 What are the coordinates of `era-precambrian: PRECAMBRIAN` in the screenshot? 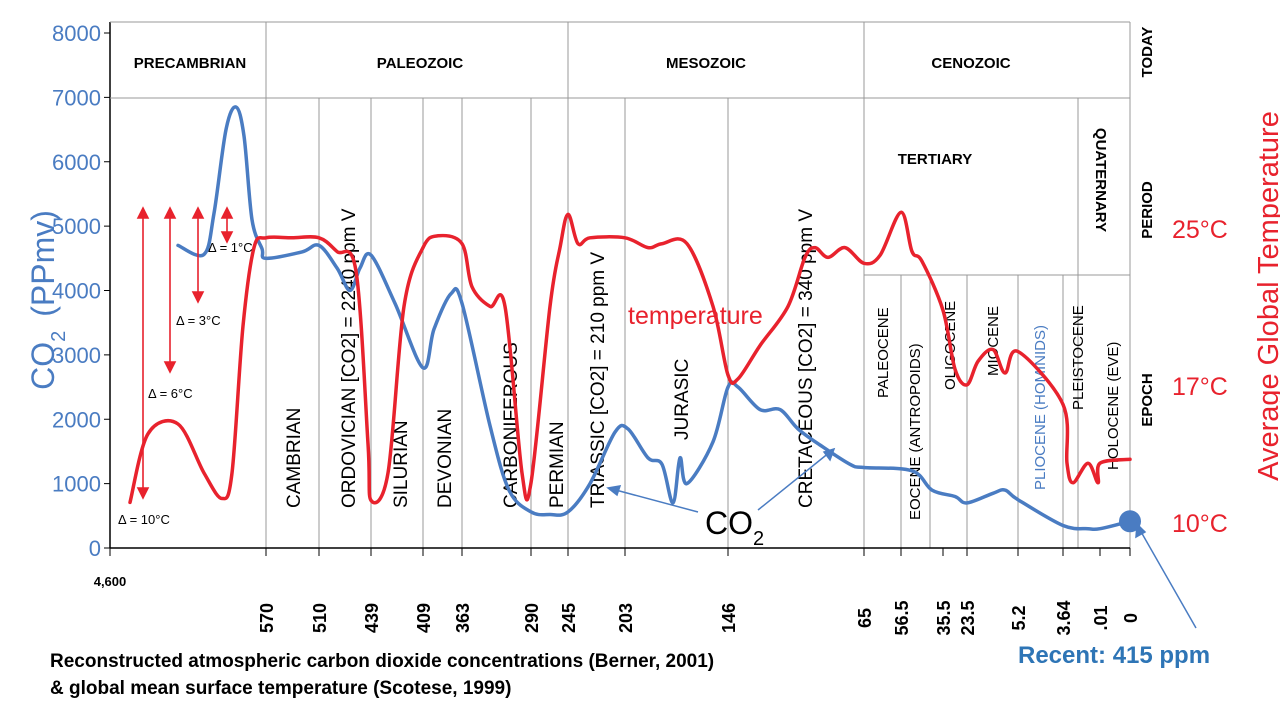 It's located at (190, 63).